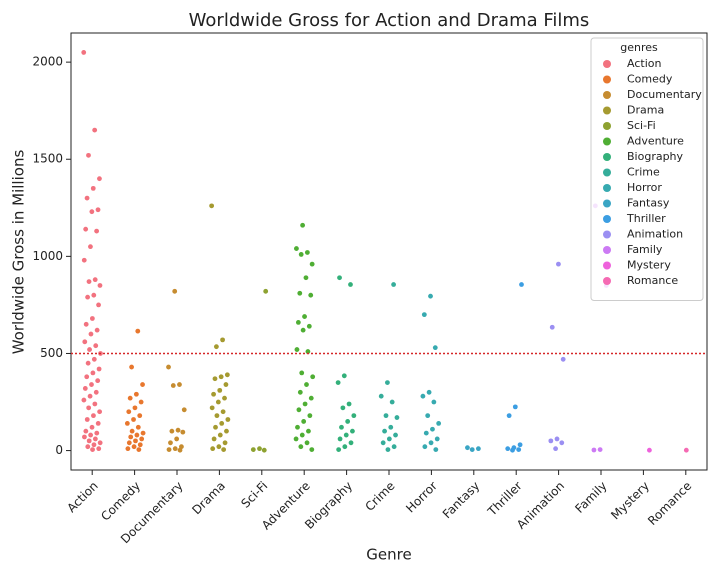 The height and width of the screenshot is (576, 720). I want to click on legend-label: Mystery, so click(649, 265).